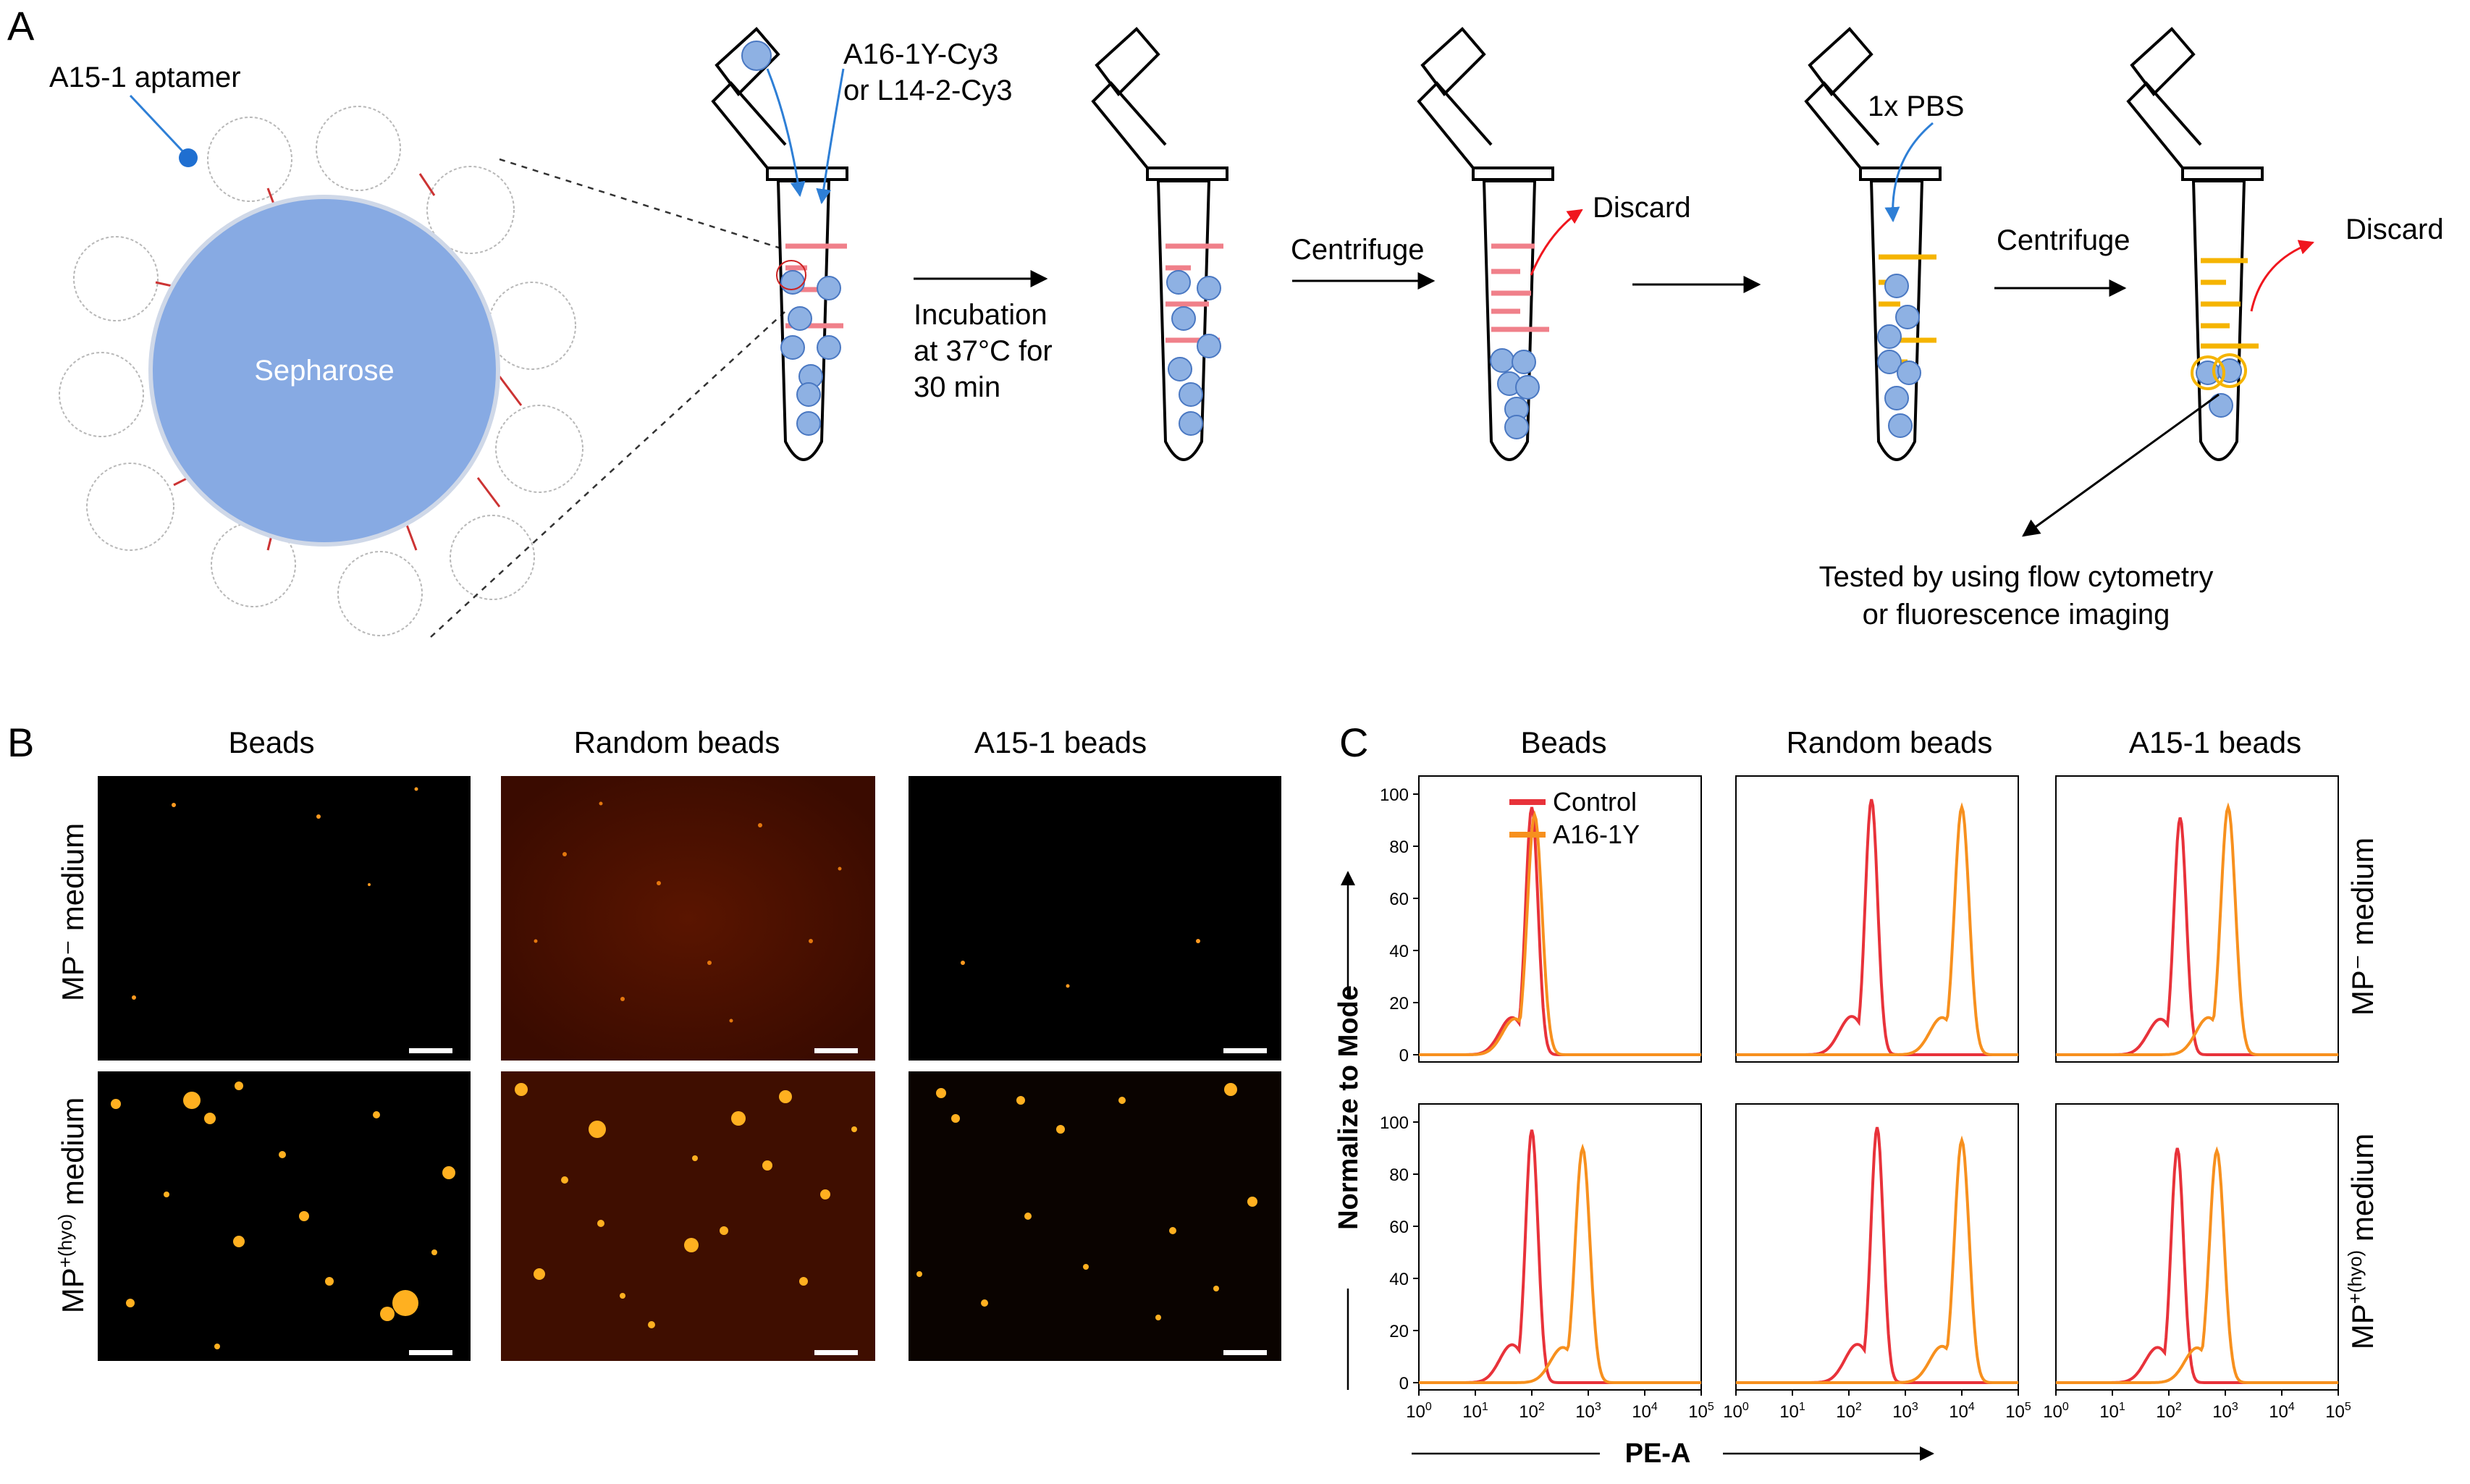  I want to click on incubation-line-3: 30 min, so click(957, 387).